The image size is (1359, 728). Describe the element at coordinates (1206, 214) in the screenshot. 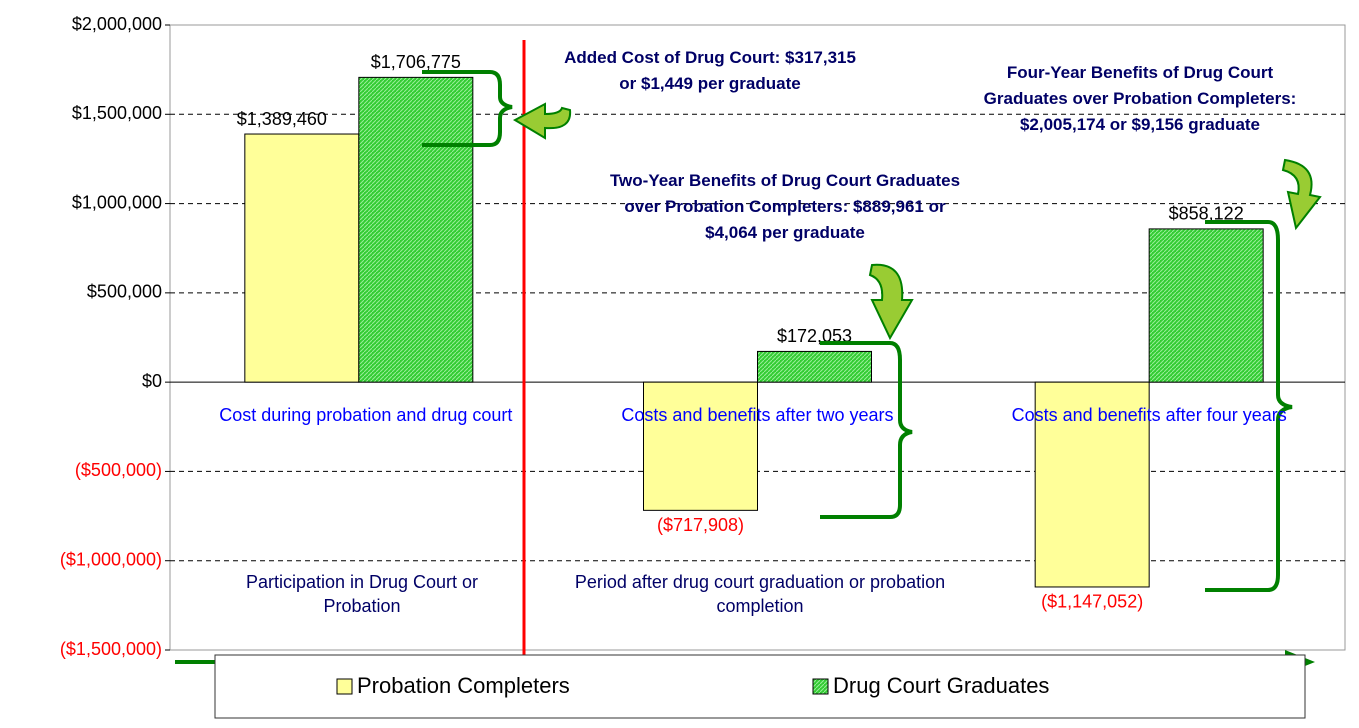

I see `value-label: $858,122` at that location.